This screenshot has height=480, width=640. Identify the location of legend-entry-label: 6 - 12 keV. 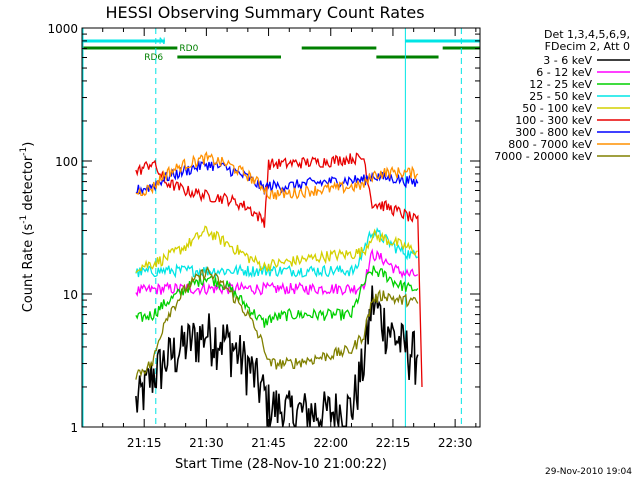
(564, 72).